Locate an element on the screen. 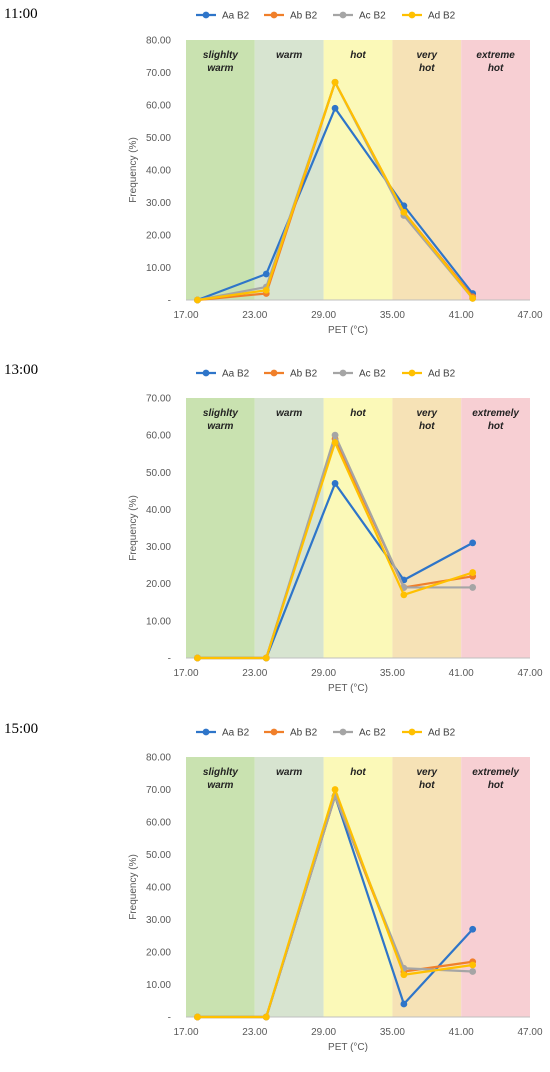 Image resolution: width=550 pixels, height=1072 pixels. x-tick-label: 41.00 is located at coordinates (461, 673).